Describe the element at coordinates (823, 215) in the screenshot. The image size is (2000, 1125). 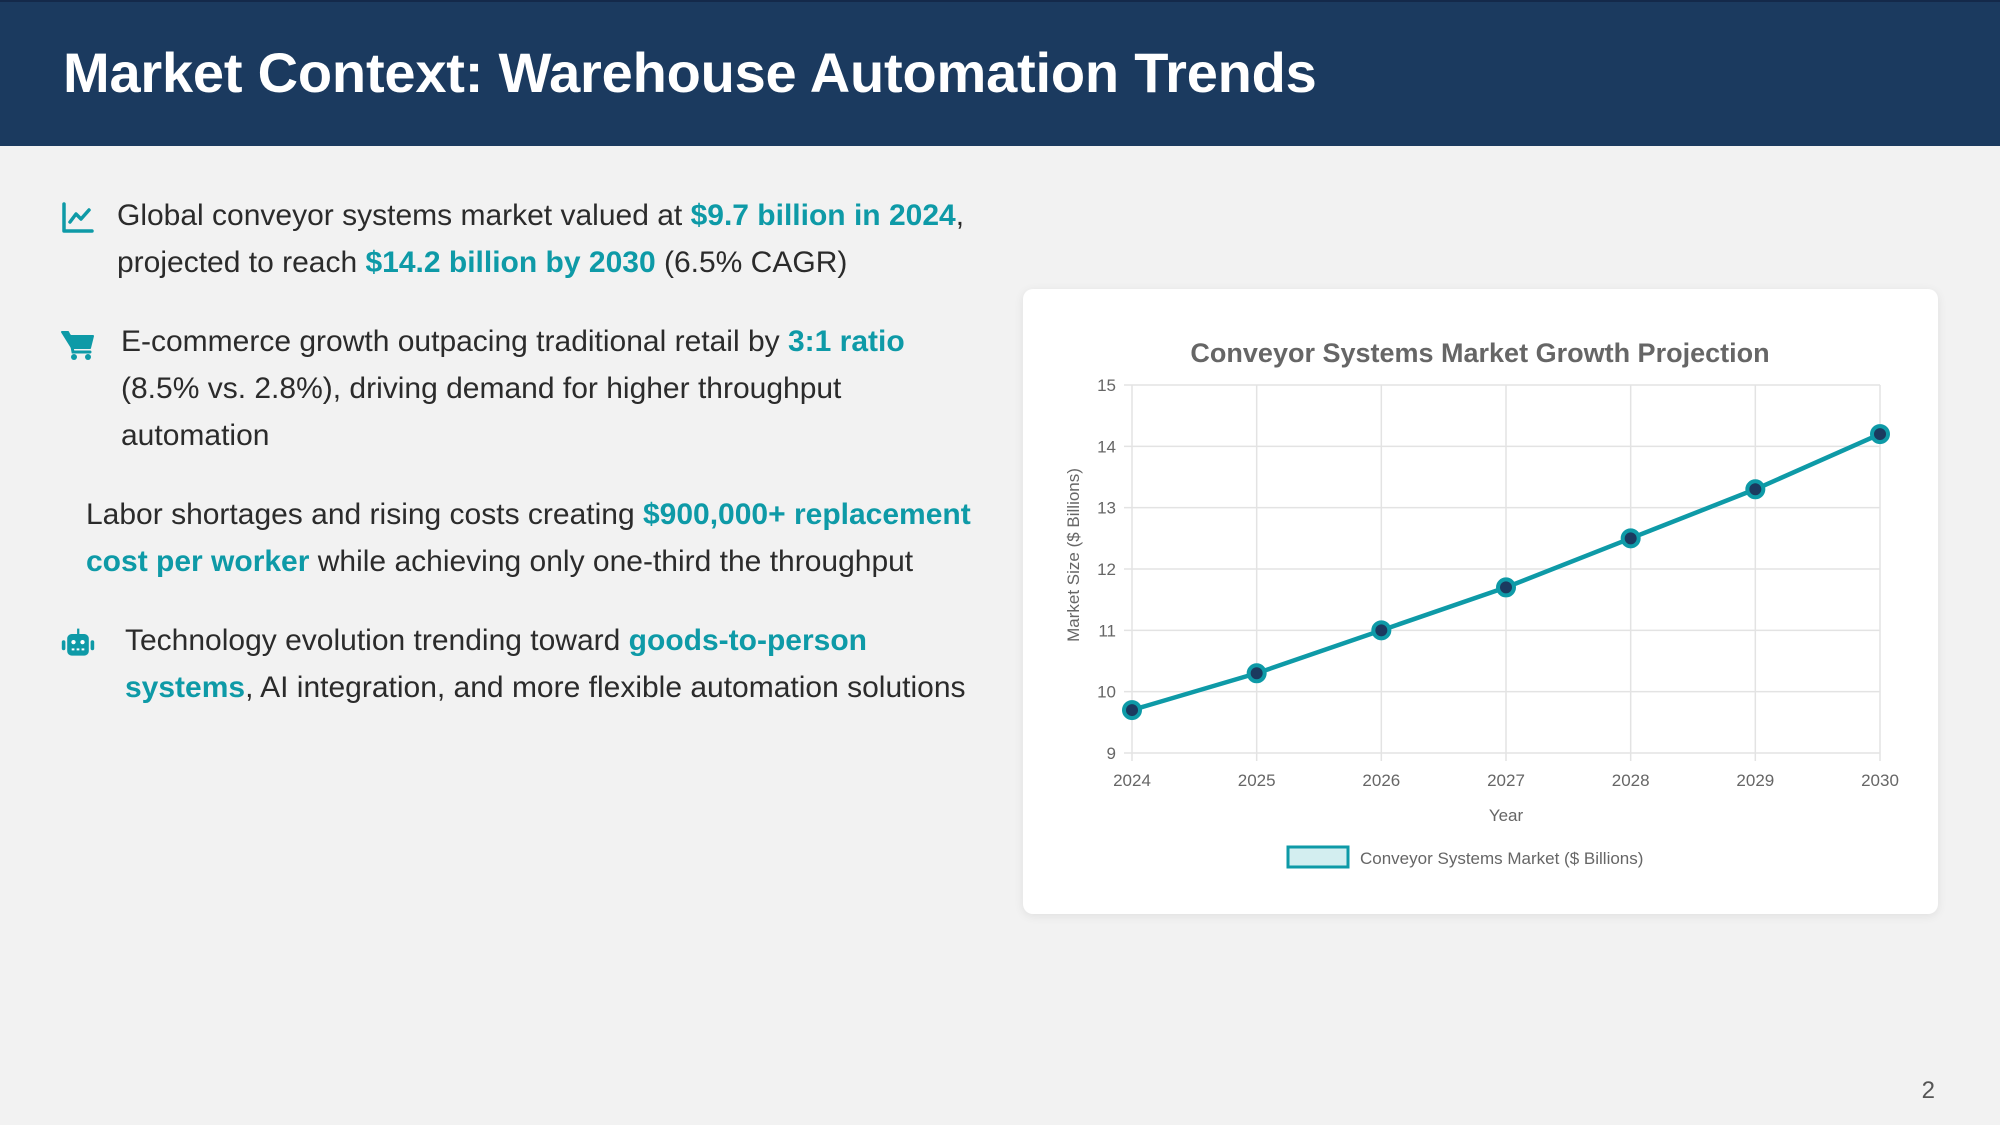
I see `highlighted-text: $9.7 billion in 2024` at that location.